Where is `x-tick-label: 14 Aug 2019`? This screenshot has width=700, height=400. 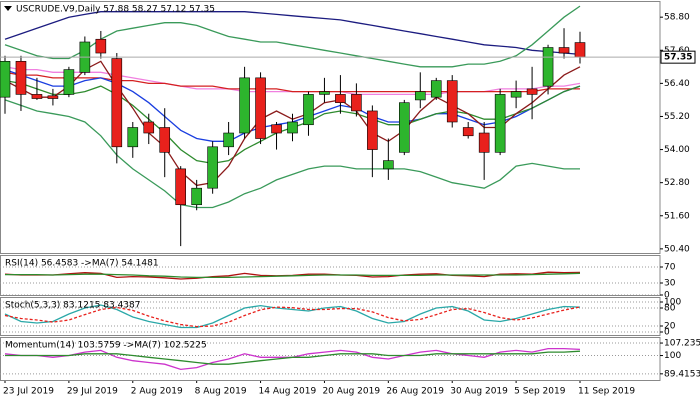 x-tick-label: 14 Aug 2019 is located at coordinates (288, 392).